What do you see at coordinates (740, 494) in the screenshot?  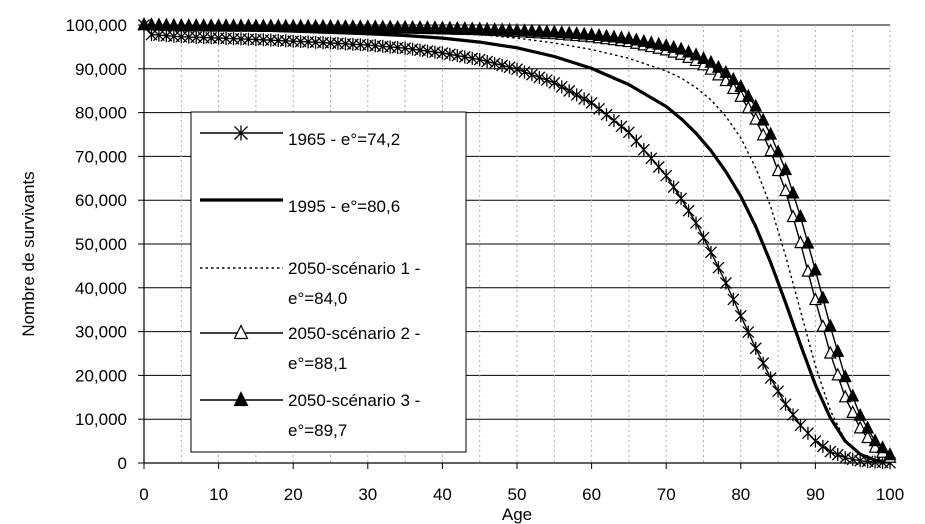 I see `x-tick-label: 80` at bounding box center [740, 494].